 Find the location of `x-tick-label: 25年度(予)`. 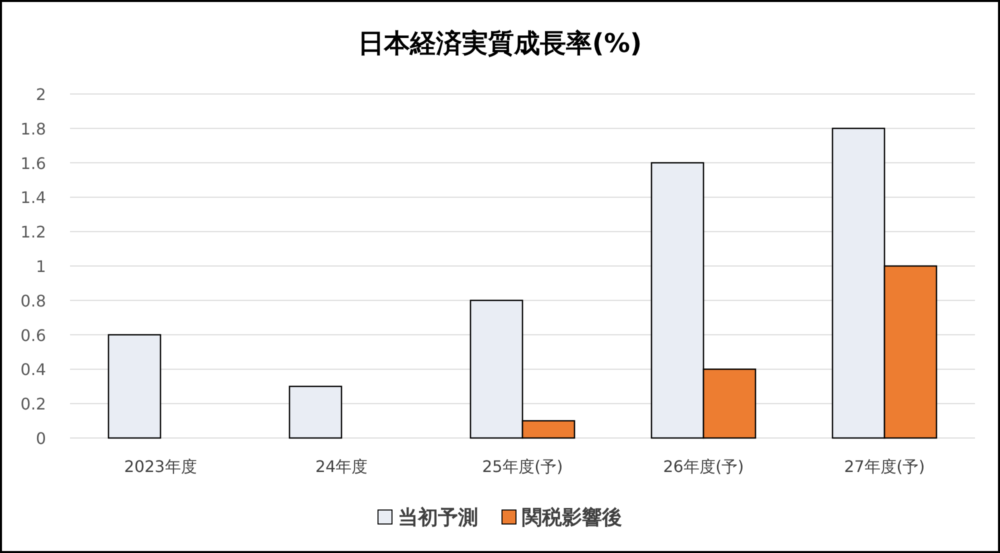

x-tick-label: 25年度(予) is located at coordinates (522, 466).